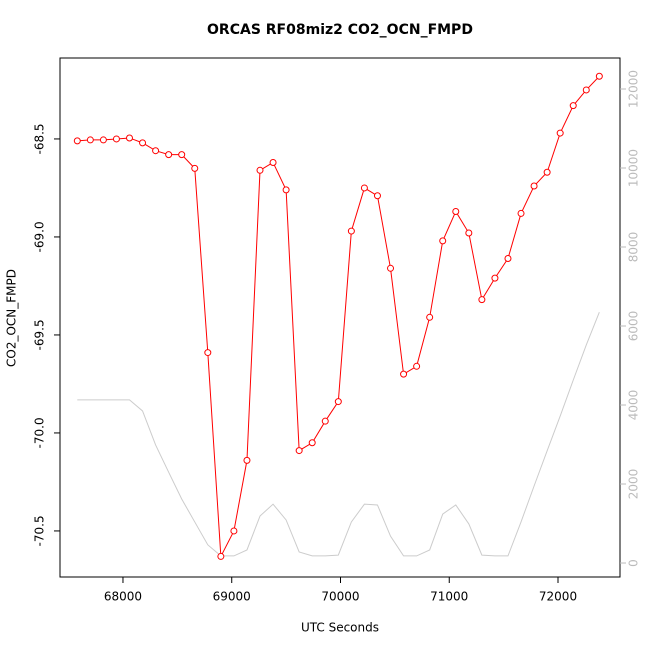 The image size is (650, 654). Describe the element at coordinates (40, 236) in the screenshot. I see `y-tick-label: -69.0` at that location.